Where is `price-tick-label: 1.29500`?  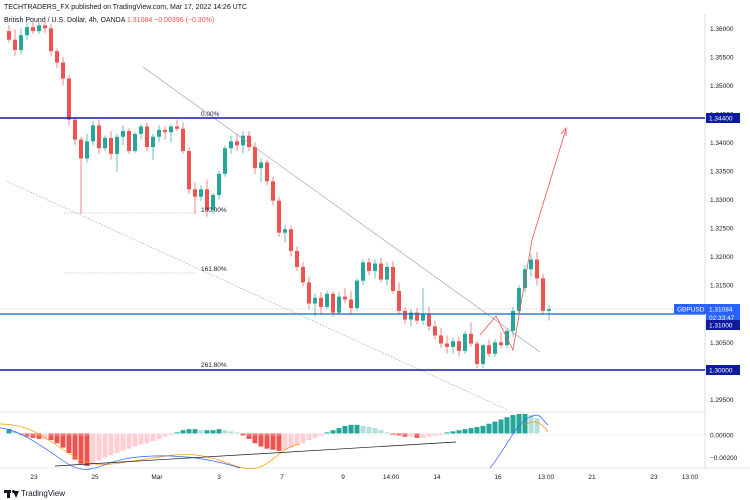
price-tick-label: 1.29500 is located at coordinates (722, 400).